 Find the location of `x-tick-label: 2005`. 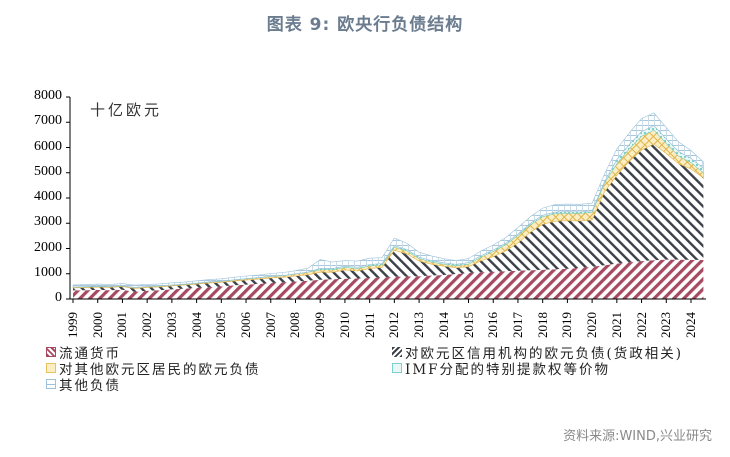

x-tick-label: 2005 is located at coordinates (221, 325).